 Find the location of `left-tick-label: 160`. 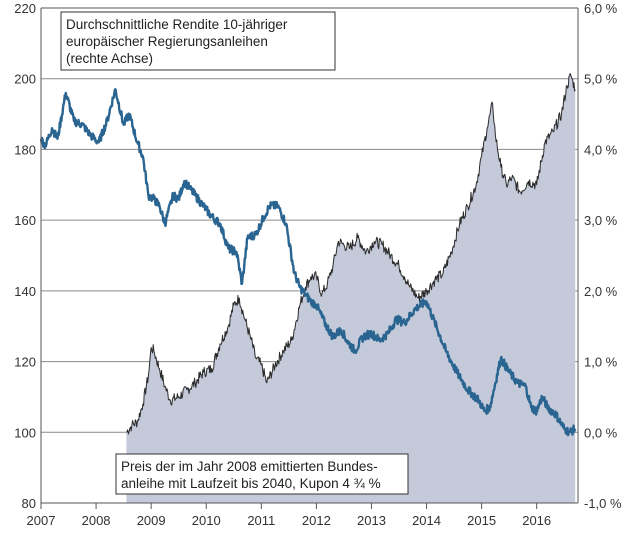

left-tick-label: 160 is located at coordinates (25, 220).